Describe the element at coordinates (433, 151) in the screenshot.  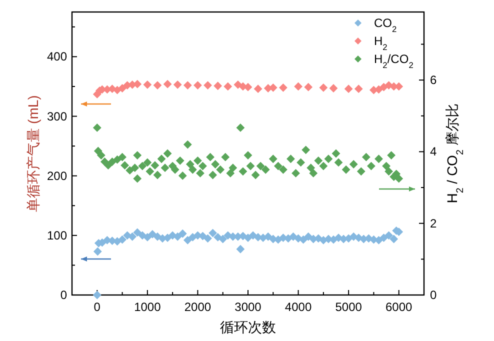
I see `y2-tick-label: 4` at that location.